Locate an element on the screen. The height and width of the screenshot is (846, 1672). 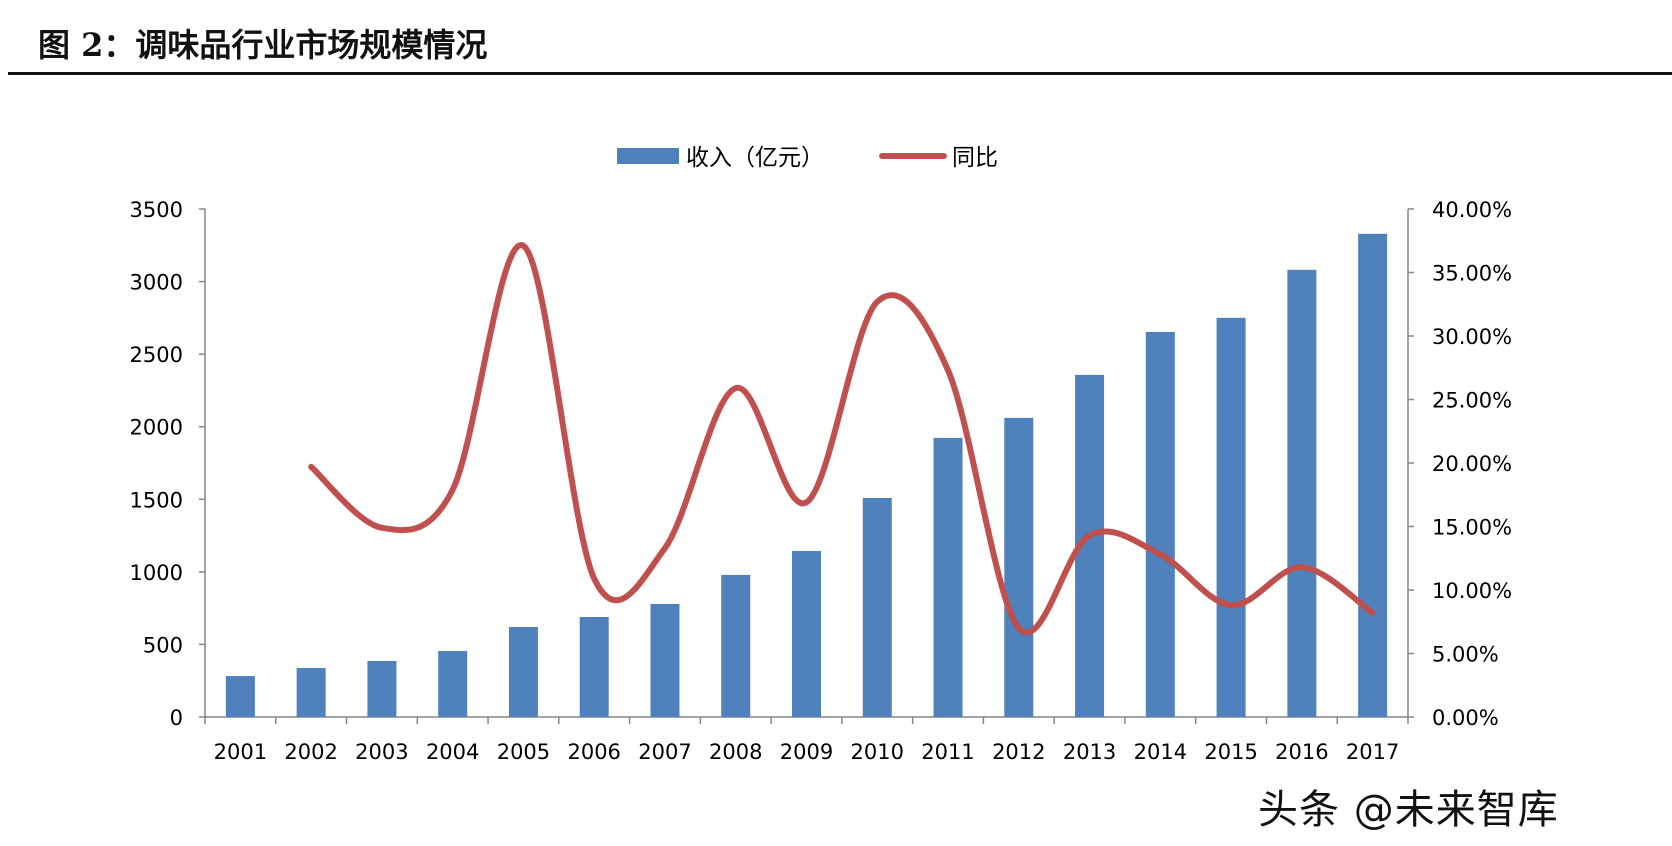
right-tick-label: 40.00% is located at coordinates (1472, 210).